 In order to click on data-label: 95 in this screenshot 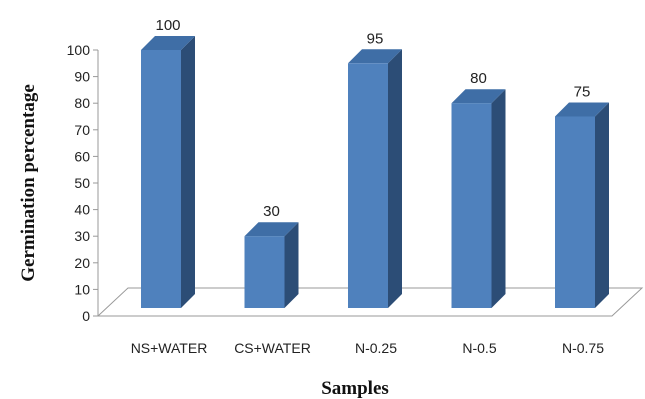, I will do `click(375, 38)`.